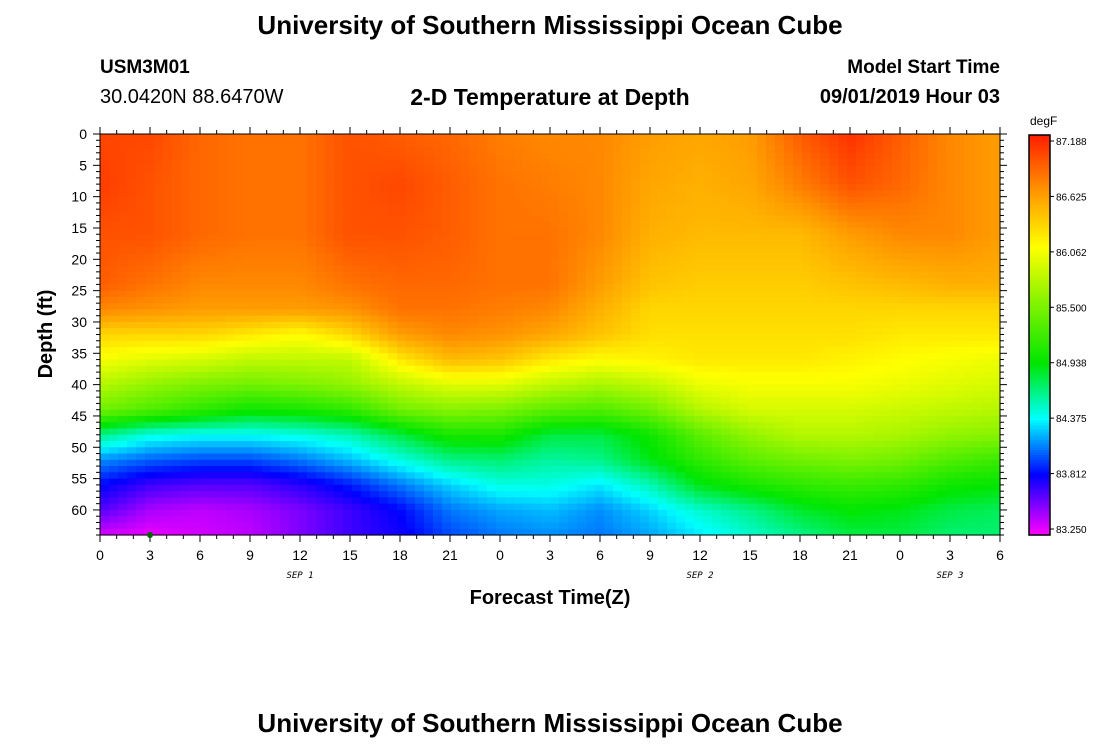  What do you see at coordinates (192, 97) in the screenshot?
I see `station-coordinates: 30.0420N 88.6470W` at bounding box center [192, 97].